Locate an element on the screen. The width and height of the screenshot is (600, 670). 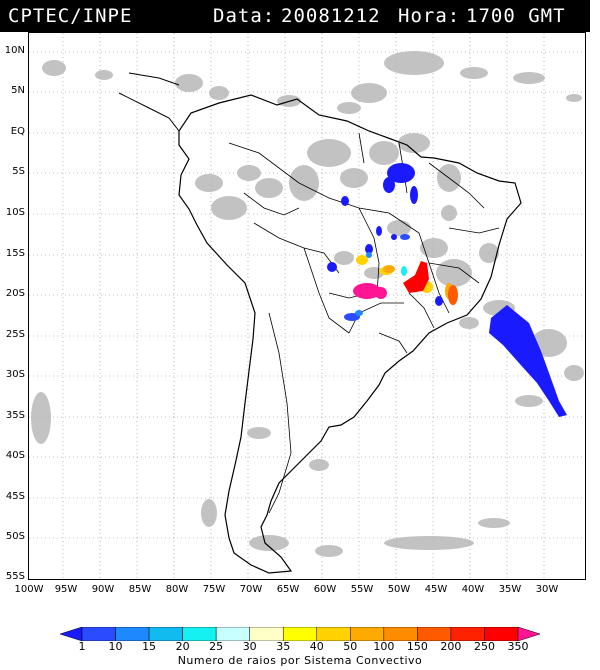
lon-label: 45W is located at coordinates (436, 589).